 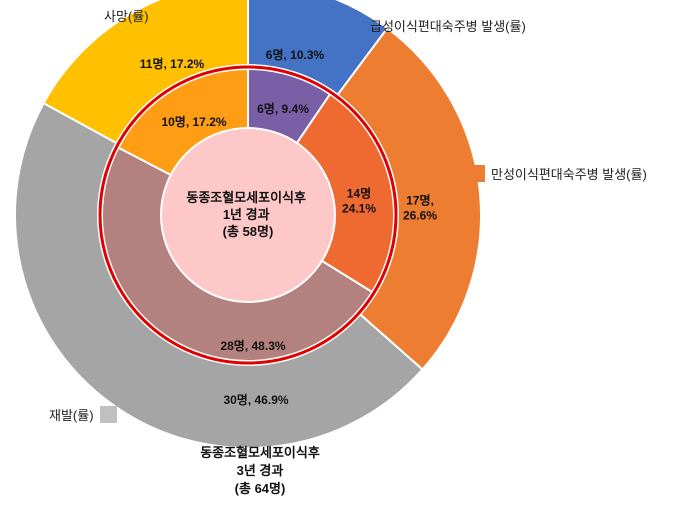 What do you see at coordinates (246, 197) in the screenshot?
I see `inner-title-line-1: 동종조혈모세포이식후` at bounding box center [246, 197].